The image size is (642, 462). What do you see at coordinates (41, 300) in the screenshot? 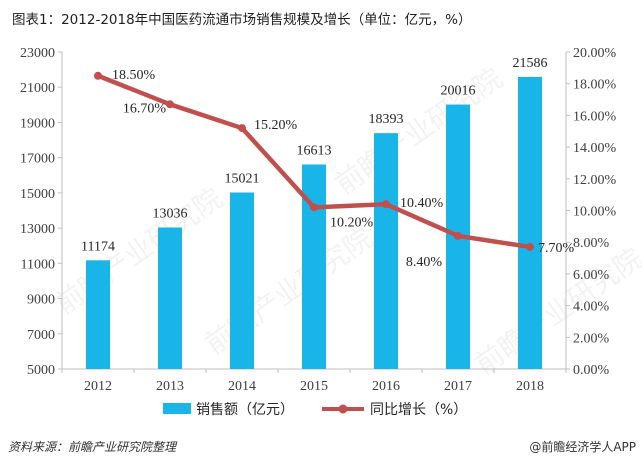
I see `y-left-tick-label: 9000` at bounding box center [41, 300].